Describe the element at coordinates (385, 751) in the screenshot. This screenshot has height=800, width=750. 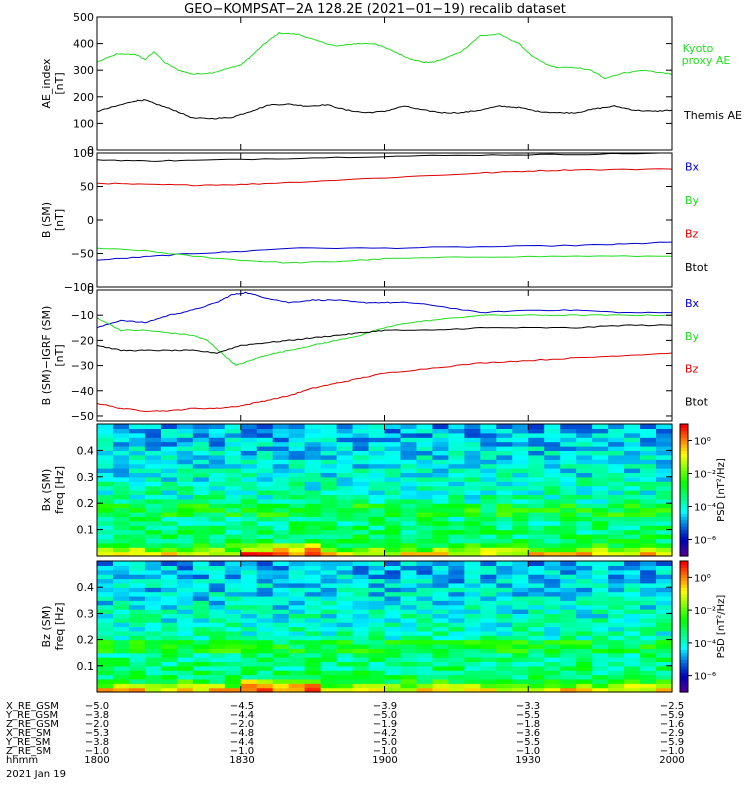
I see `ephemeris-value: −1.0` at that location.